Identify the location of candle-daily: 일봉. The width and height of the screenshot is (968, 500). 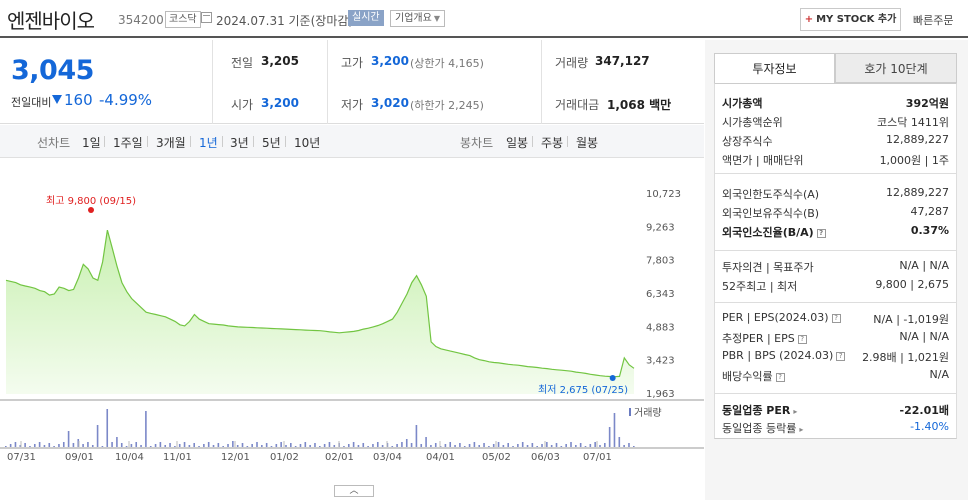
(517, 143).